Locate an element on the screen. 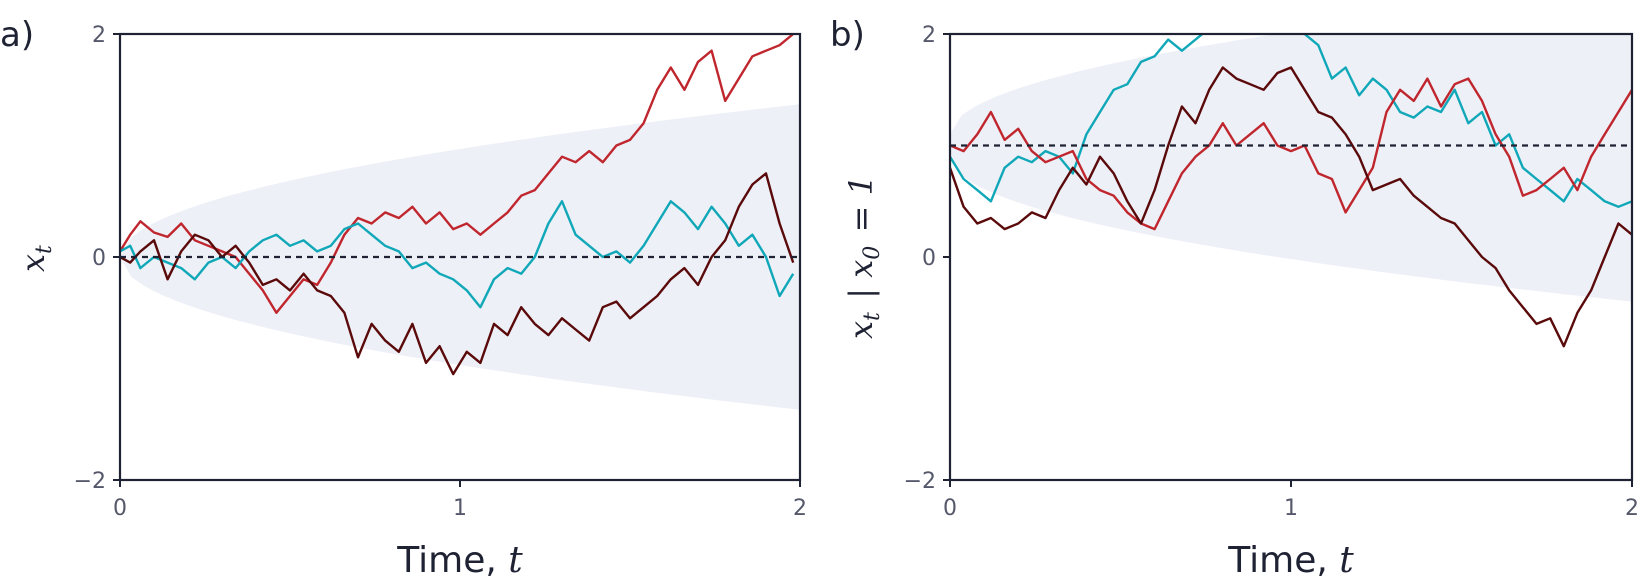 This screenshot has height=585, width=1650. panel-label: a) is located at coordinates (17, 35).